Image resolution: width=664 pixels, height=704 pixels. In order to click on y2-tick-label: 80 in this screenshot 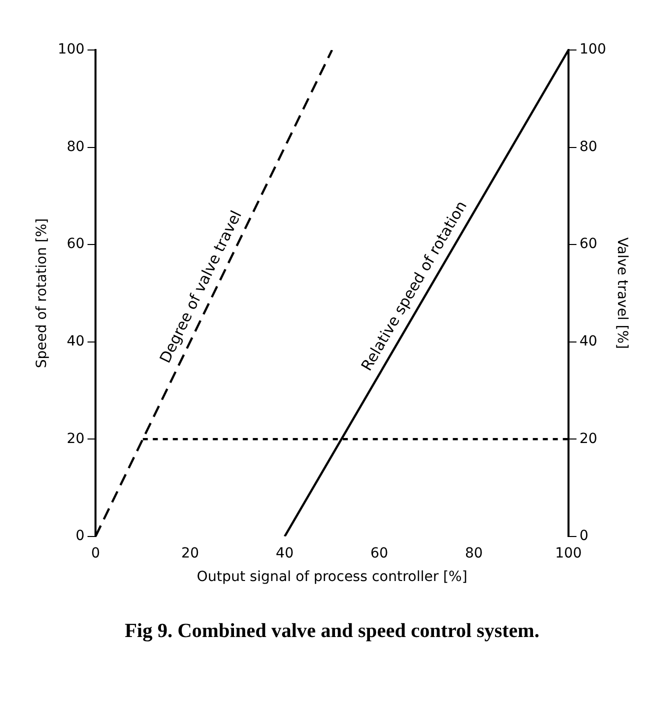, I will do `click(588, 146)`.